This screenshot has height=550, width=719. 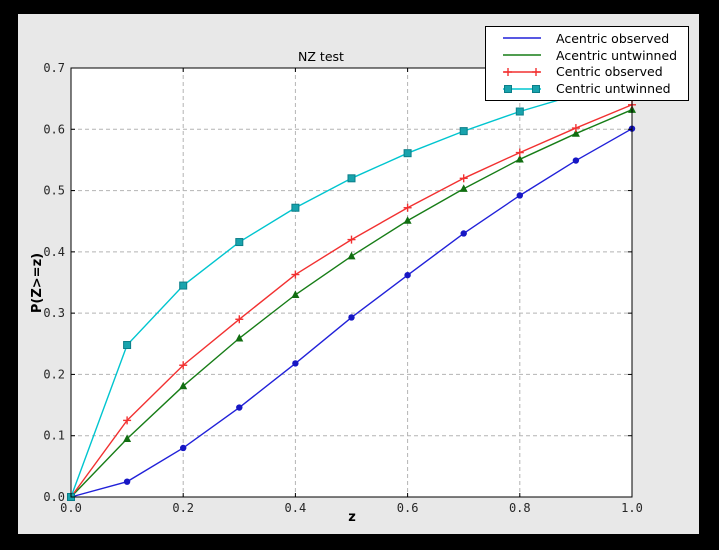 I want to click on legend-label: Acentric untwinned, so click(x=617, y=55).